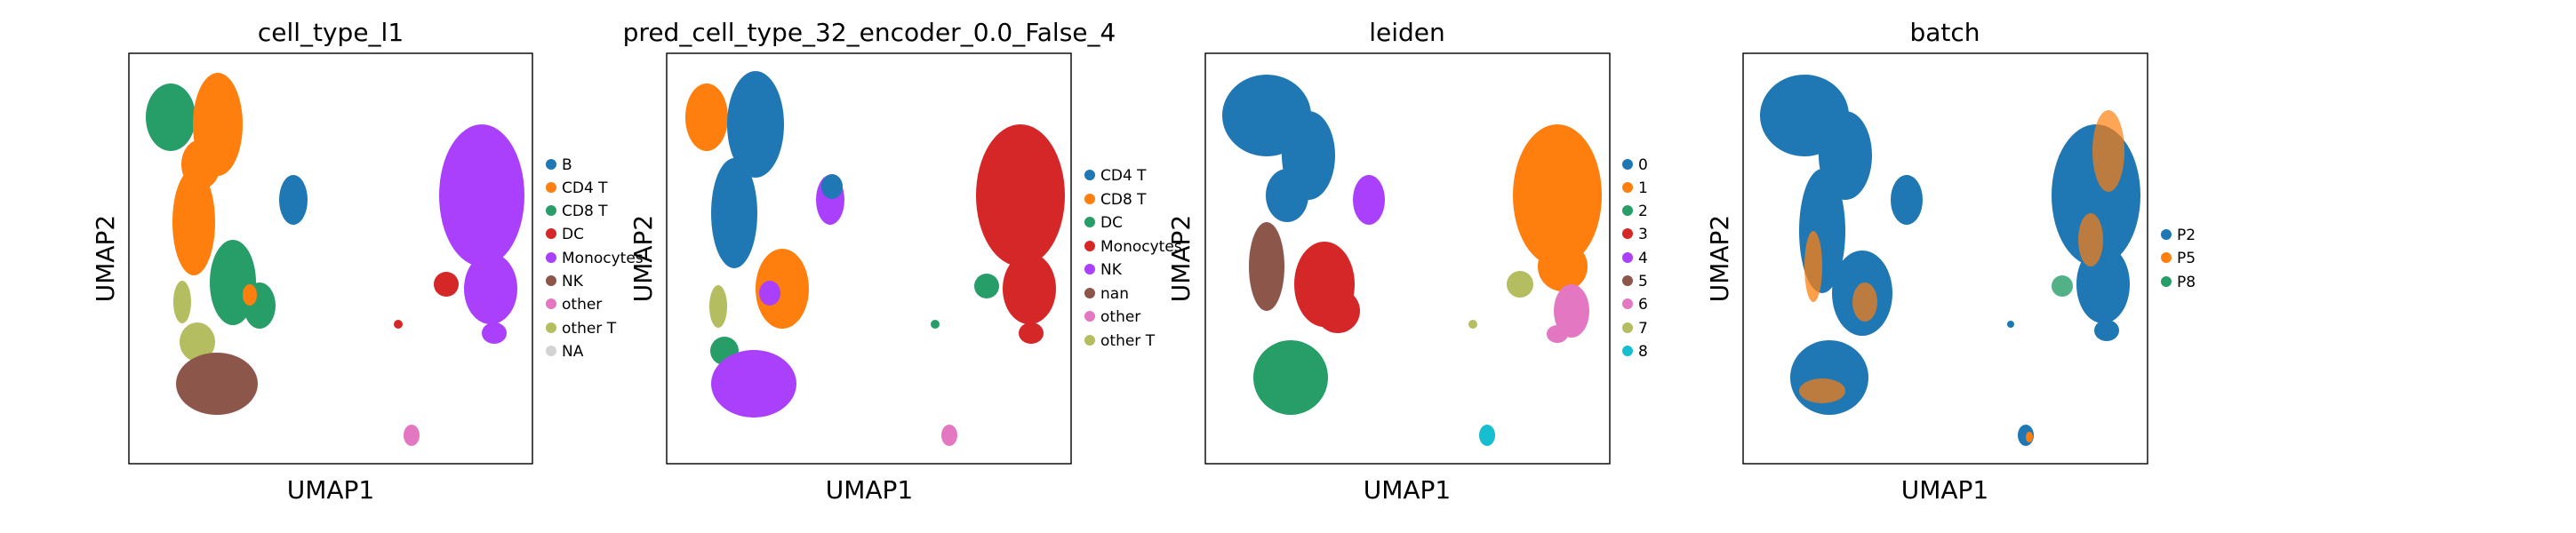 This screenshot has width=2576, height=533. Describe the element at coordinates (1643, 258) in the screenshot. I see `legend-label-4: 4` at that location.